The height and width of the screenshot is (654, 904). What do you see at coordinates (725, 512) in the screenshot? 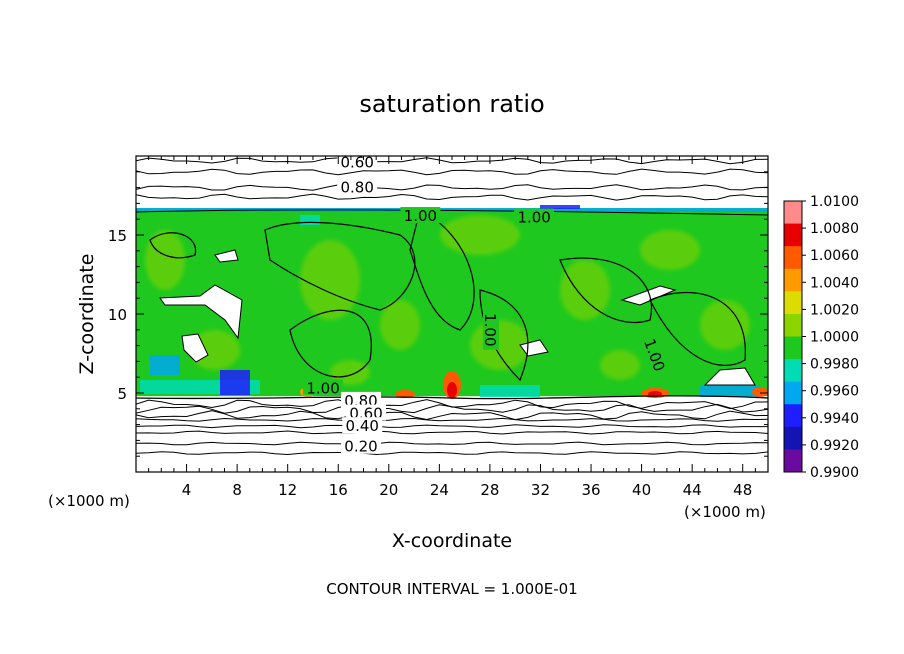
I see `x-unit-right: (×1000 m)` at bounding box center [725, 512].